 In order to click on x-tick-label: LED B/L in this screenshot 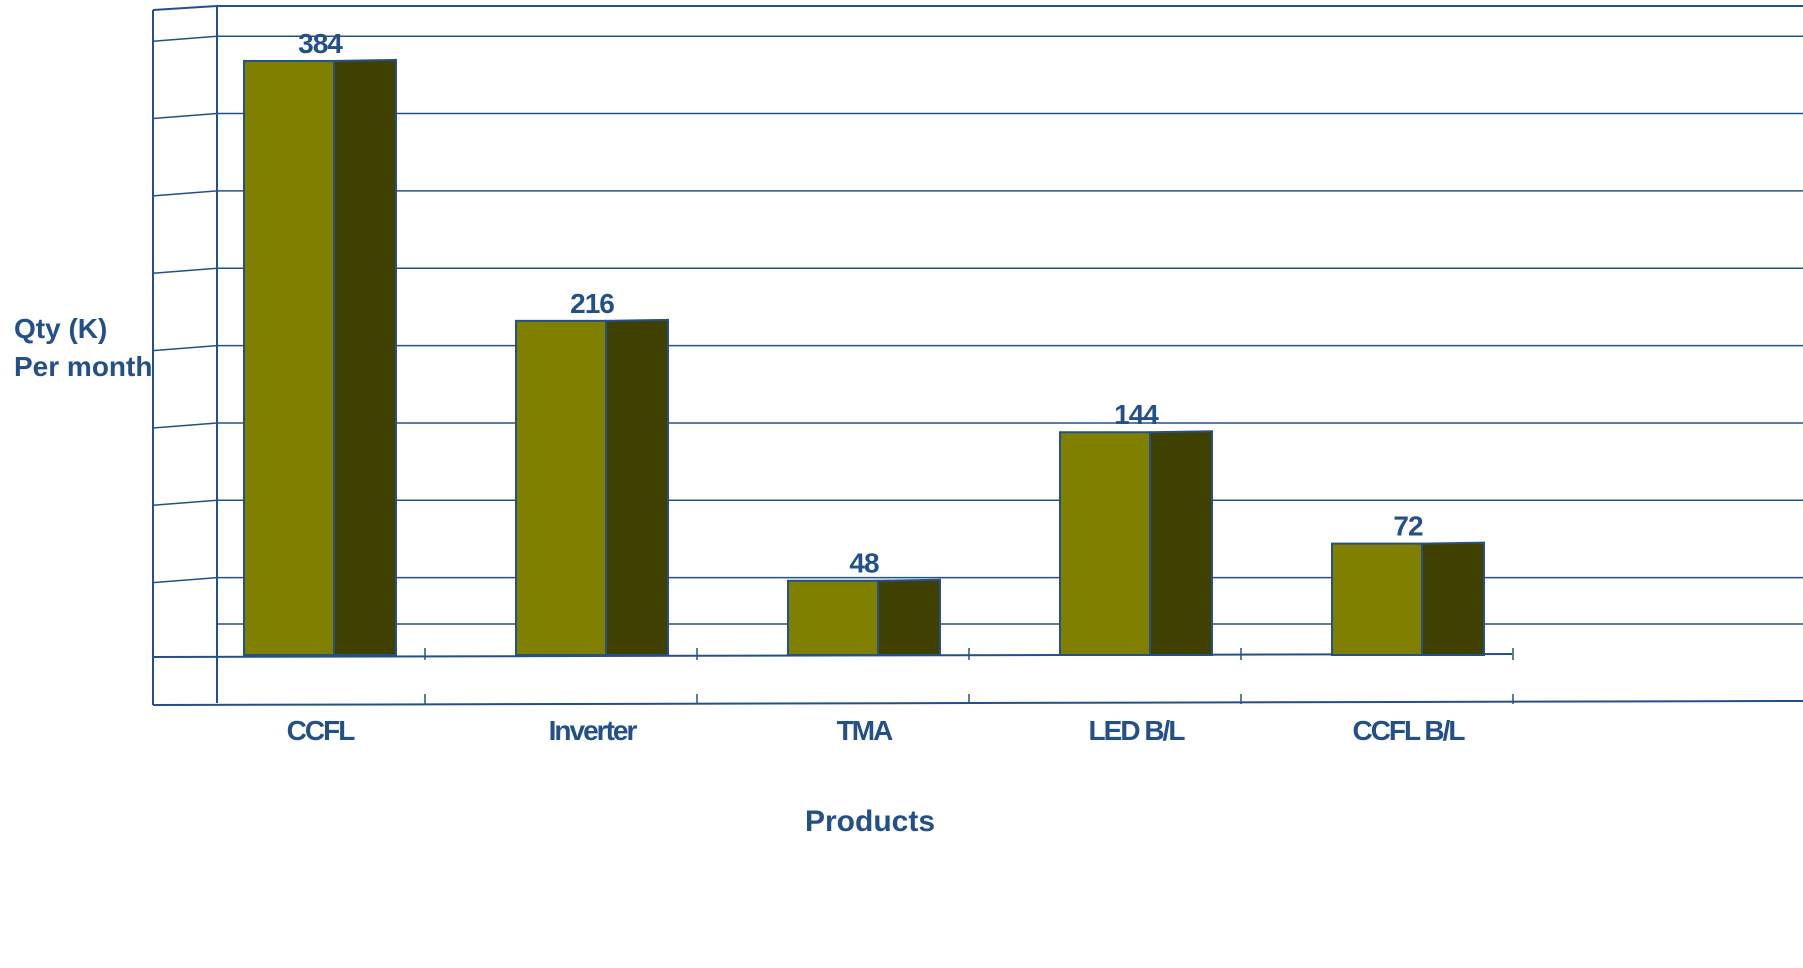, I will do `click(1137, 730)`.